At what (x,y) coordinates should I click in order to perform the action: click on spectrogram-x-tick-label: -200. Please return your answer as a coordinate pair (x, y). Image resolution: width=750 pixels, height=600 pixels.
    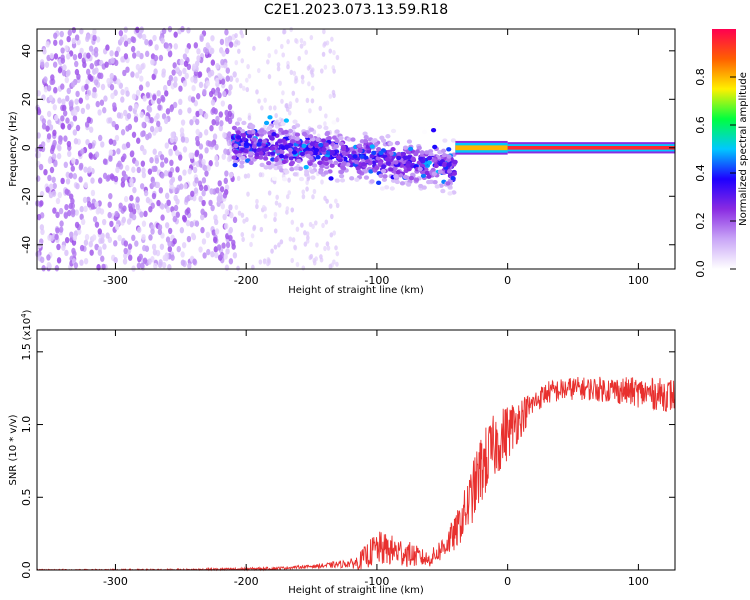
    Looking at the image, I should click on (246, 280).